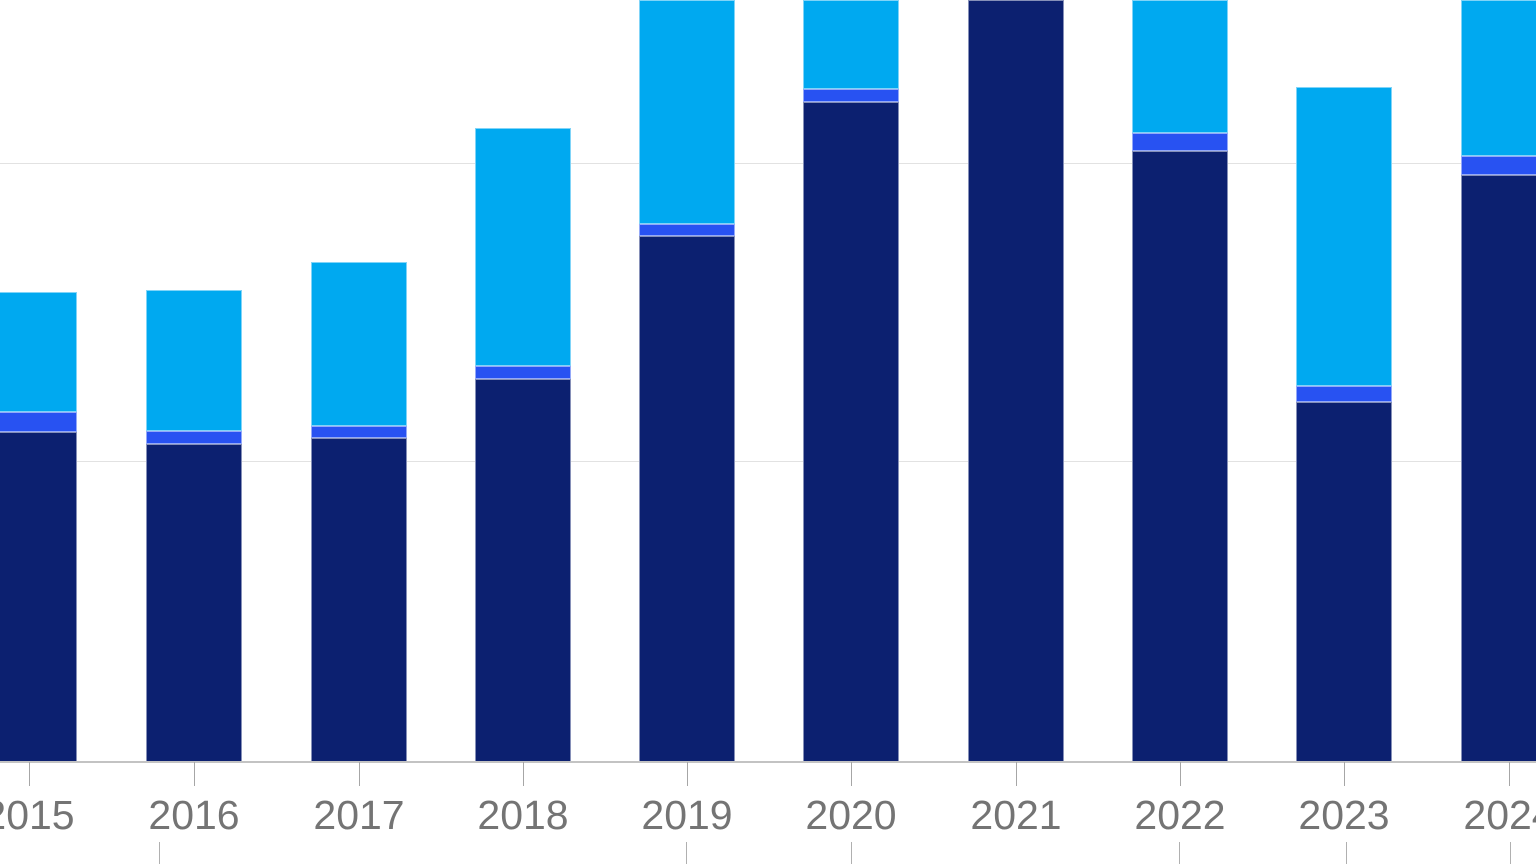  Describe the element at coordinates (1499, 815) in the screenshot. I see `x-axis-label: 2024` at that location.